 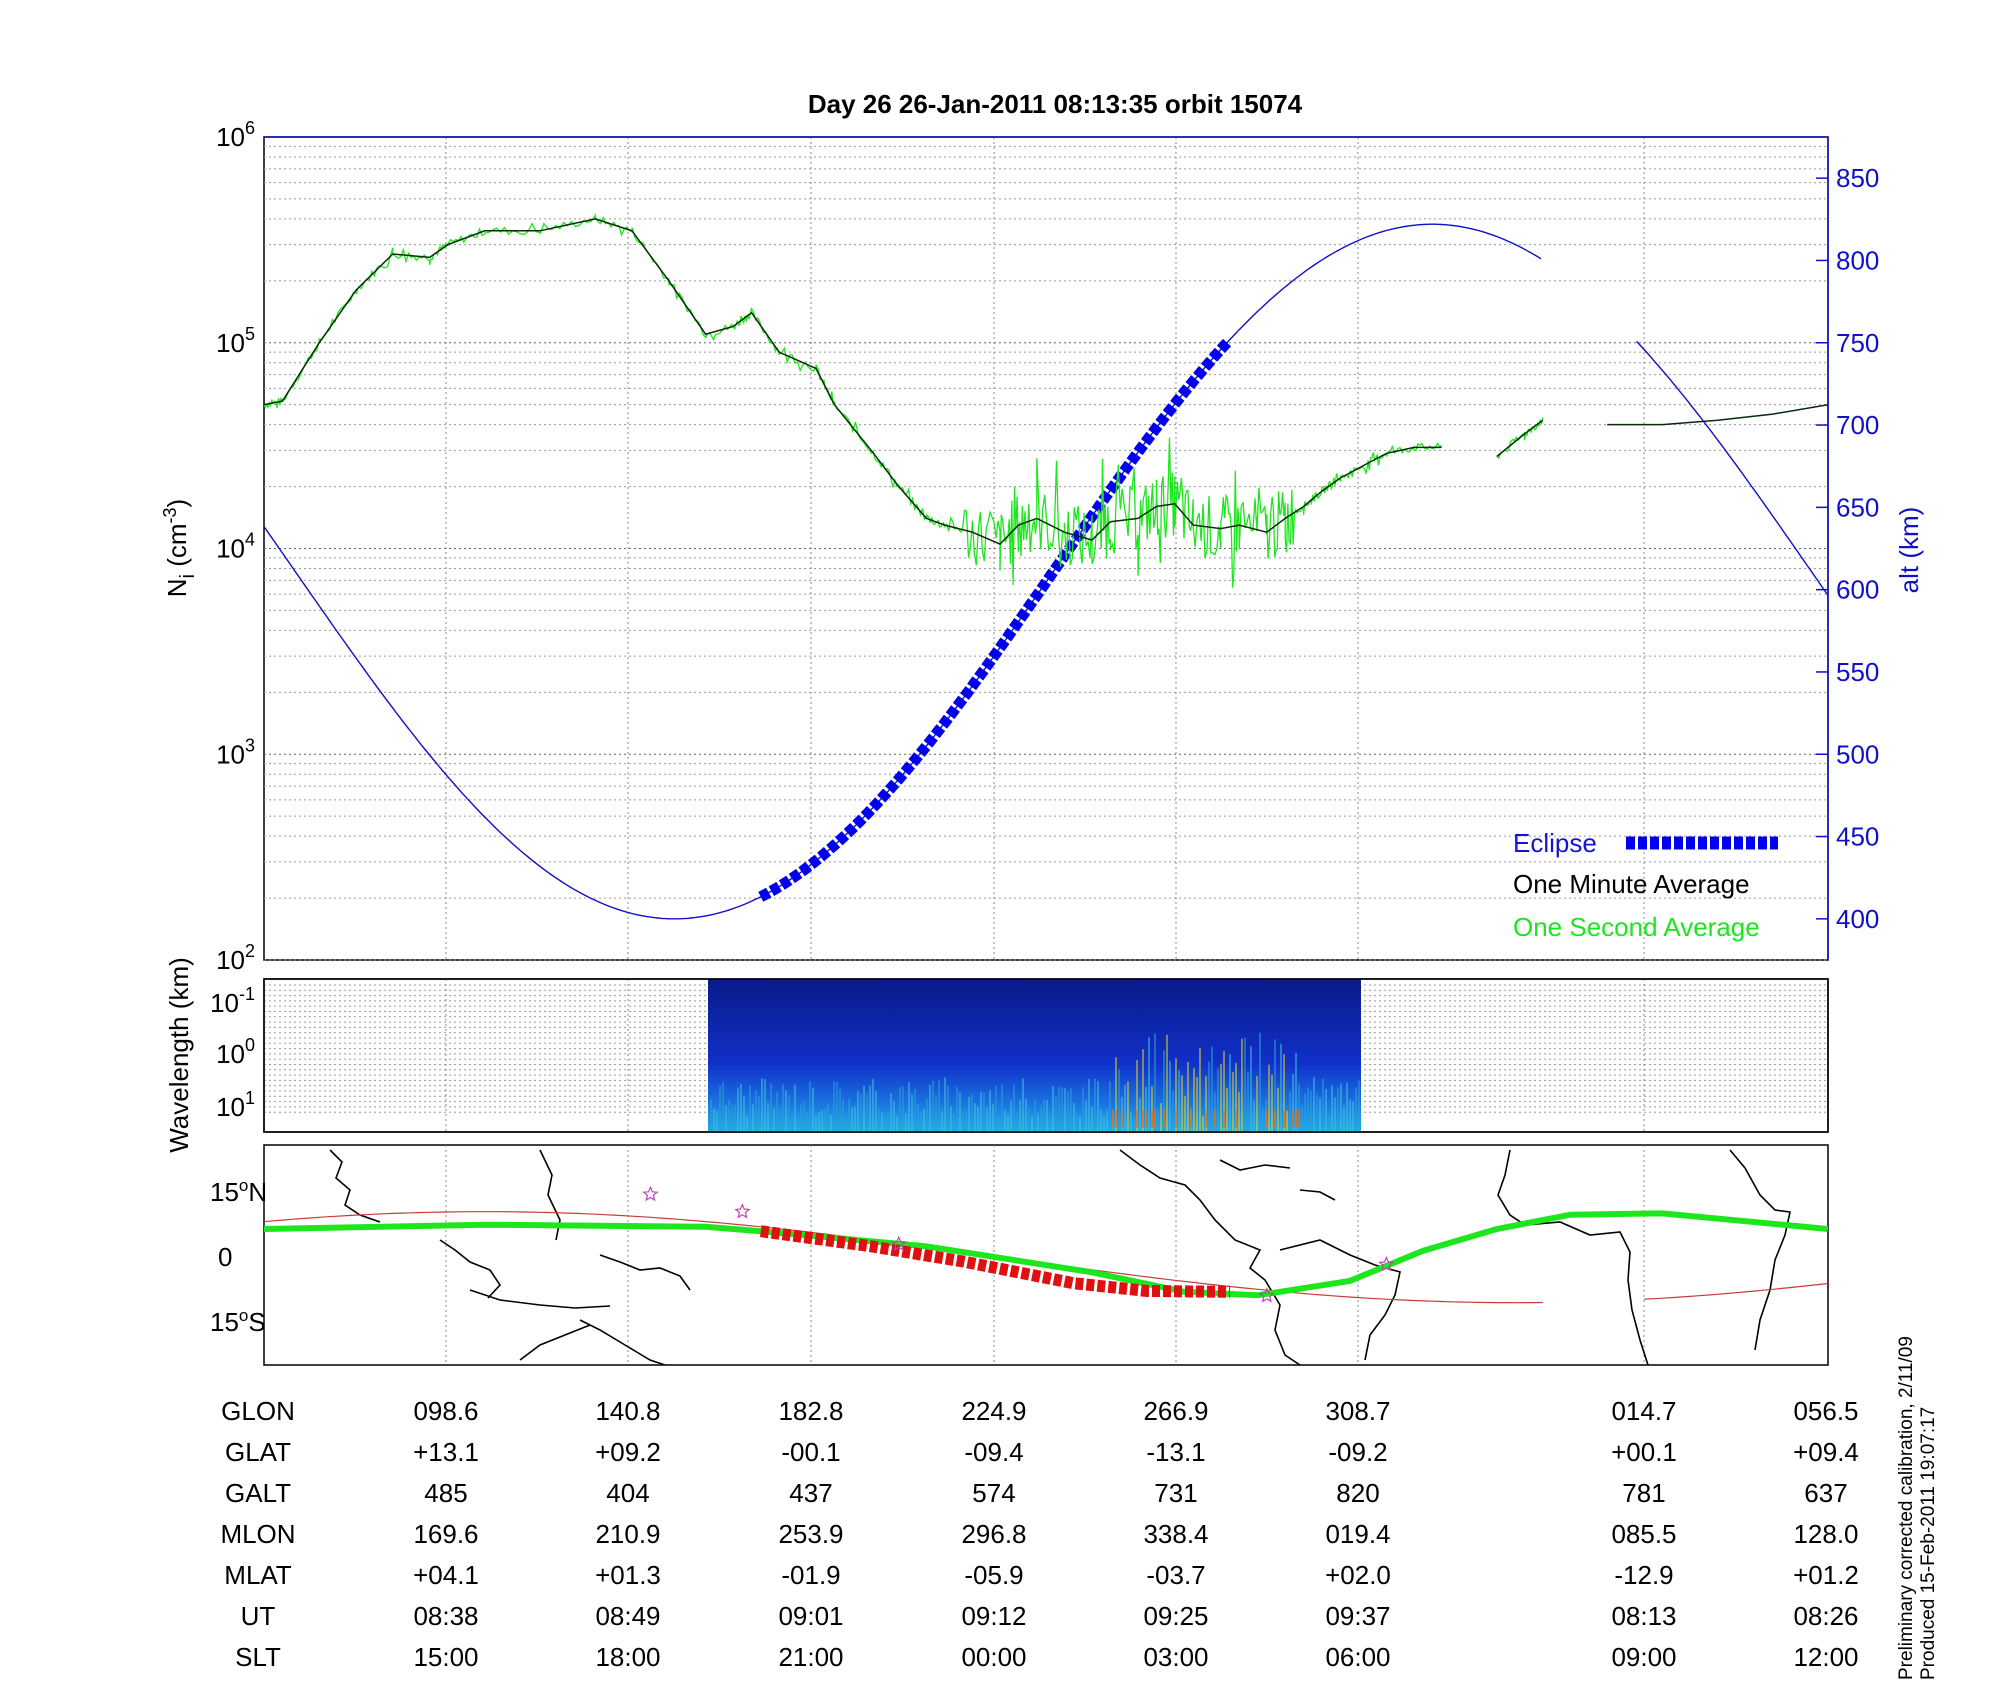 What do you see at coordinates (179, 1055) in the screenshot?
I see `spectrogram-axis-label: Wavelength (km)` at bounding box center [179, 1055].